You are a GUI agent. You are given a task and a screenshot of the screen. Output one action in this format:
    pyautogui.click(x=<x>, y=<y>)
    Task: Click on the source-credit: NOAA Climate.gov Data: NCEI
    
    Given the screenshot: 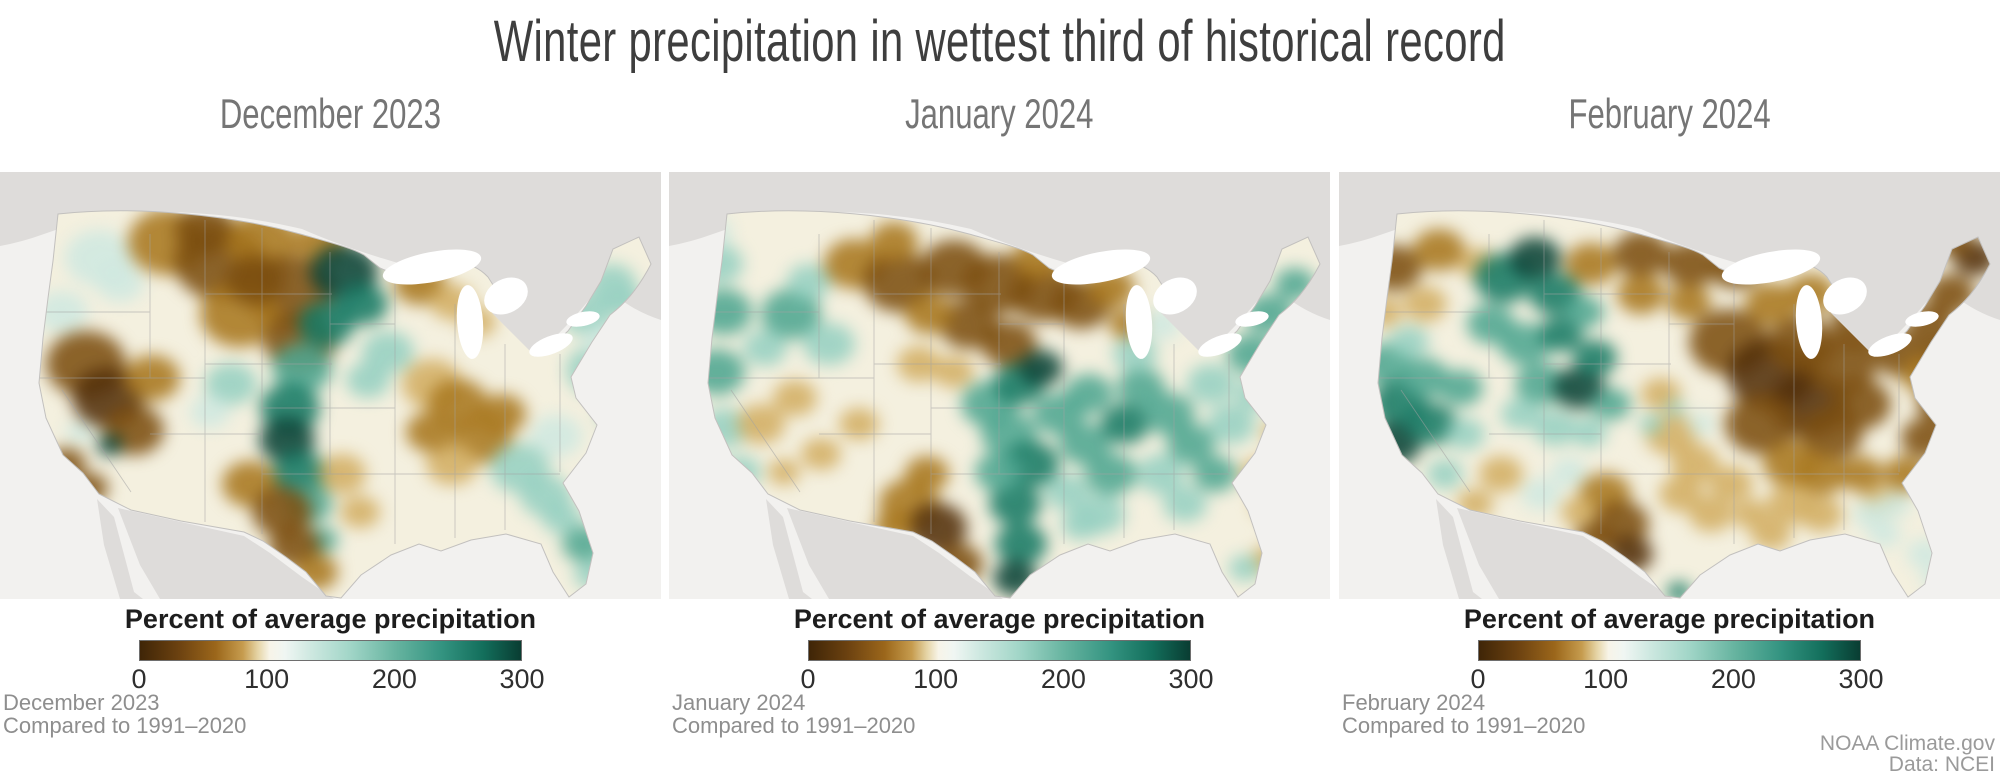 What is the action you would take?
    pyautogui.click(x=1907, y=754)
    